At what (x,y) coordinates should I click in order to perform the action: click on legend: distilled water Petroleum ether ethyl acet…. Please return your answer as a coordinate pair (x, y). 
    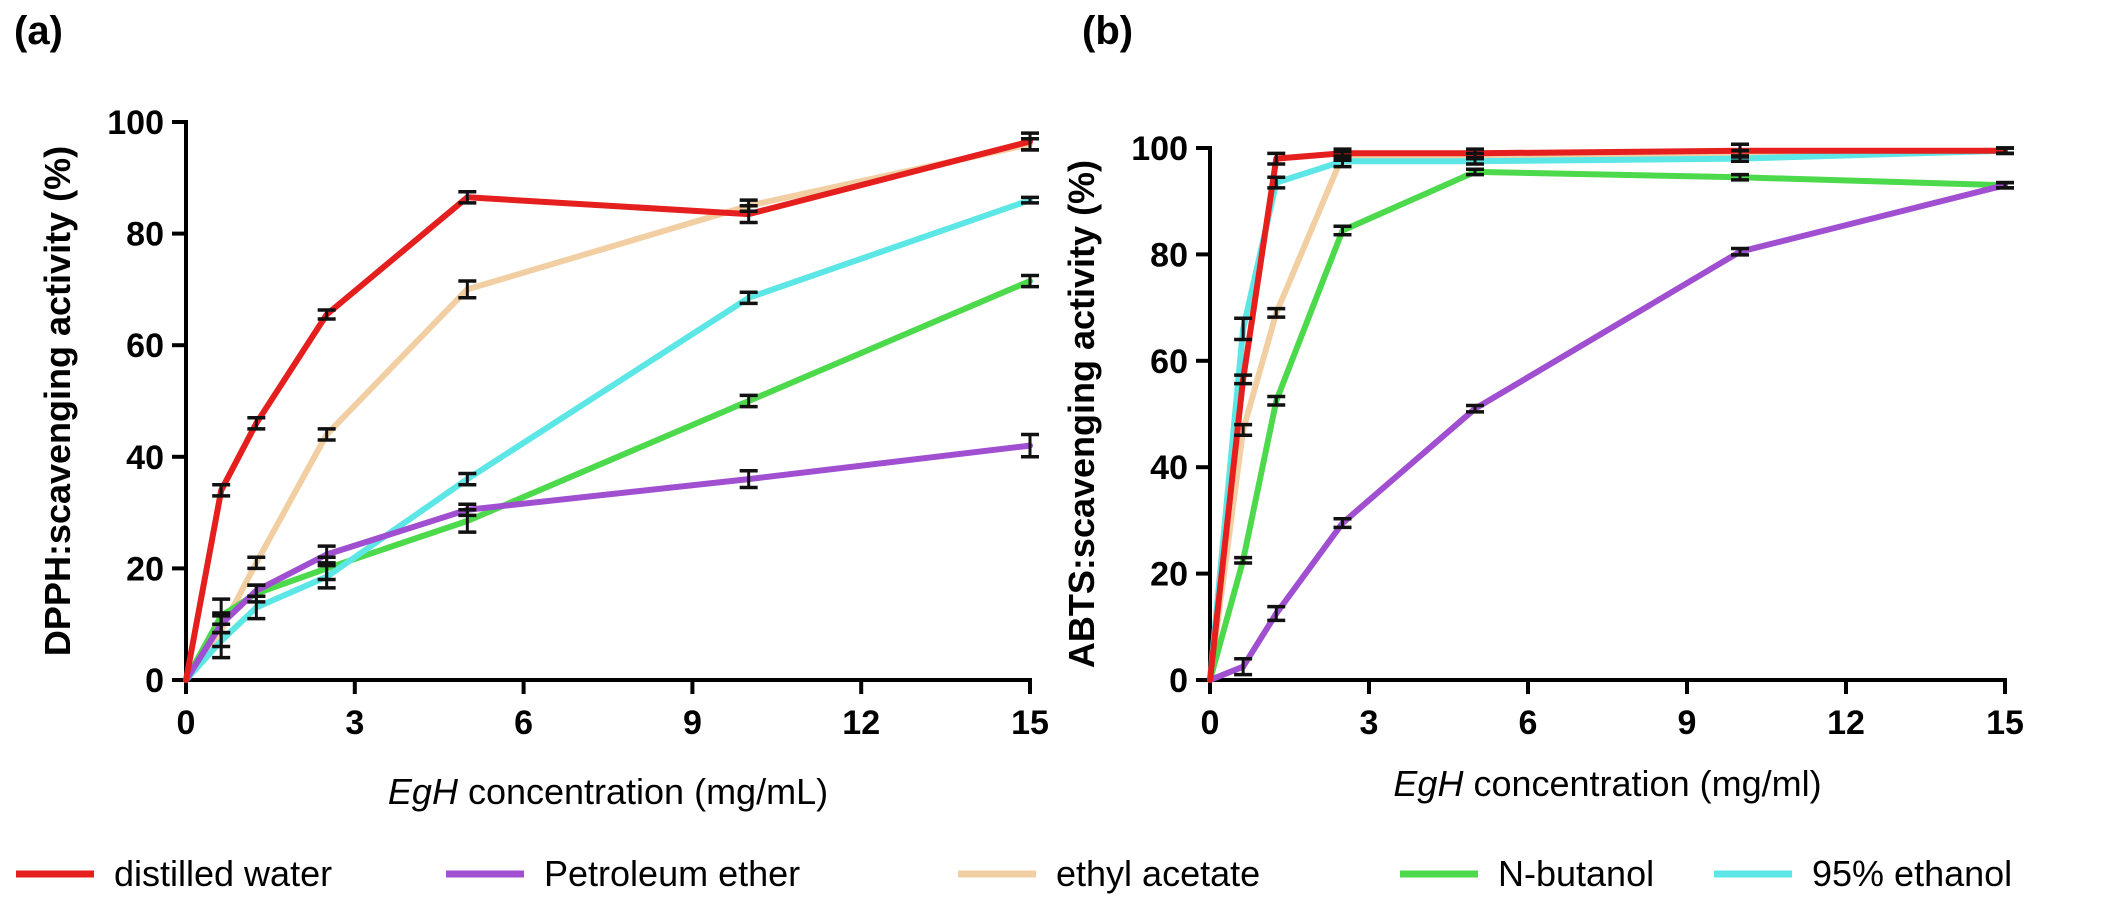
    Looking at the image, I should click on (1014, 873).